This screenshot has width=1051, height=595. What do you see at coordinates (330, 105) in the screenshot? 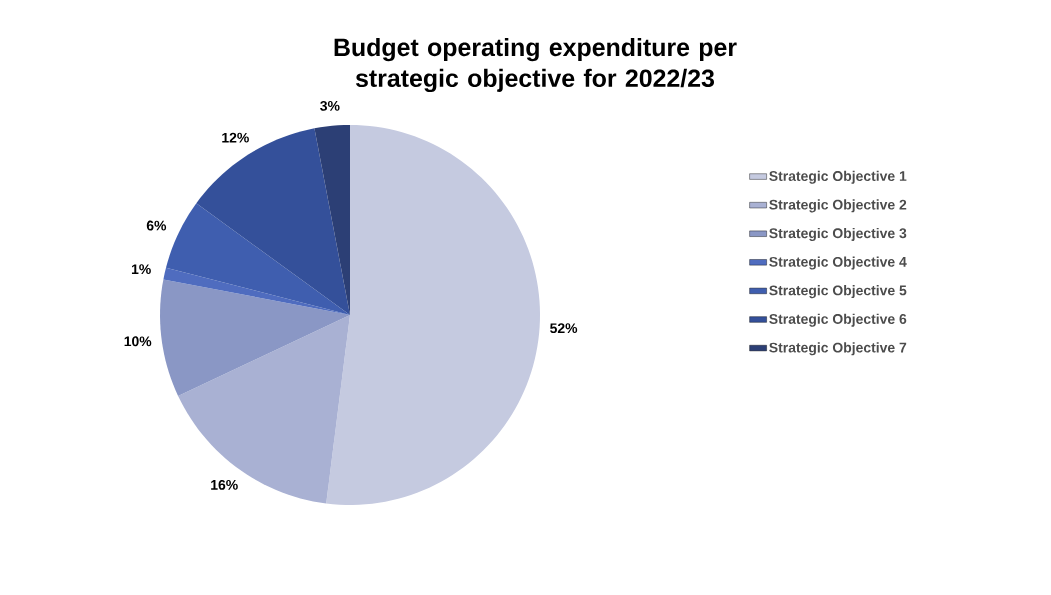
I see `data-label: 3%` at bounding box center [330, 105].